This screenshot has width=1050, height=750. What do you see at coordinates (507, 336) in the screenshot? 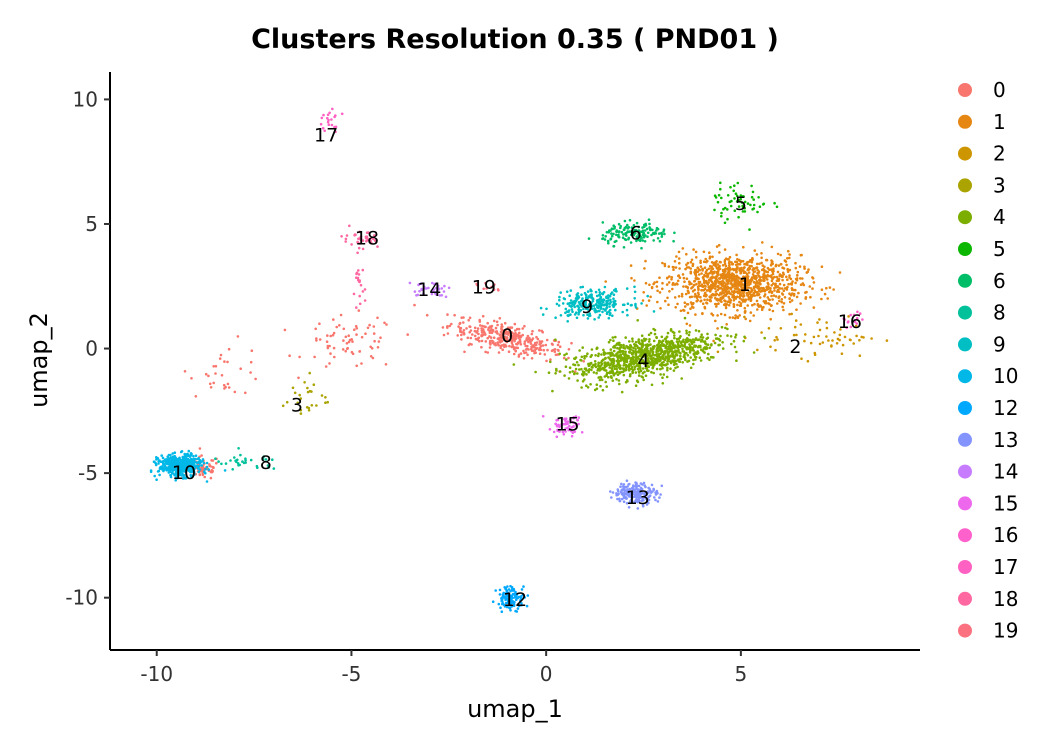
I see `cluster-label-0: 0` at bounding box center [507, 336].